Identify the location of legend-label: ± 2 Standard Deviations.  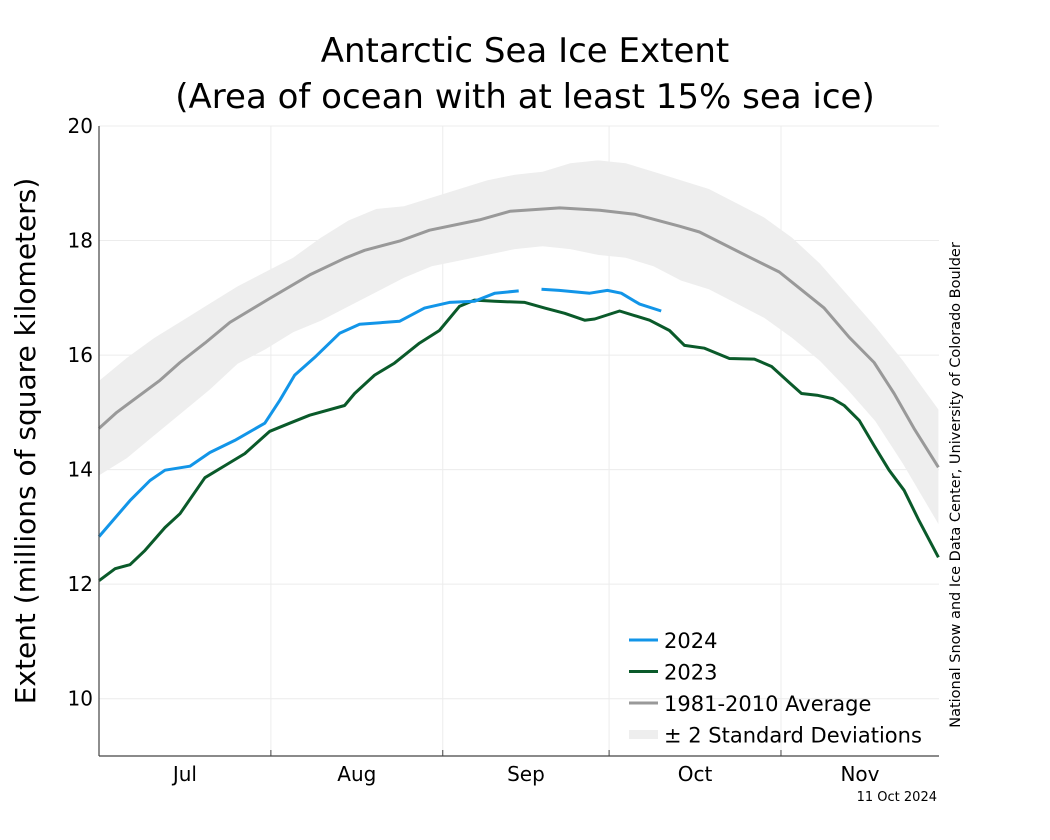
(793, 736).